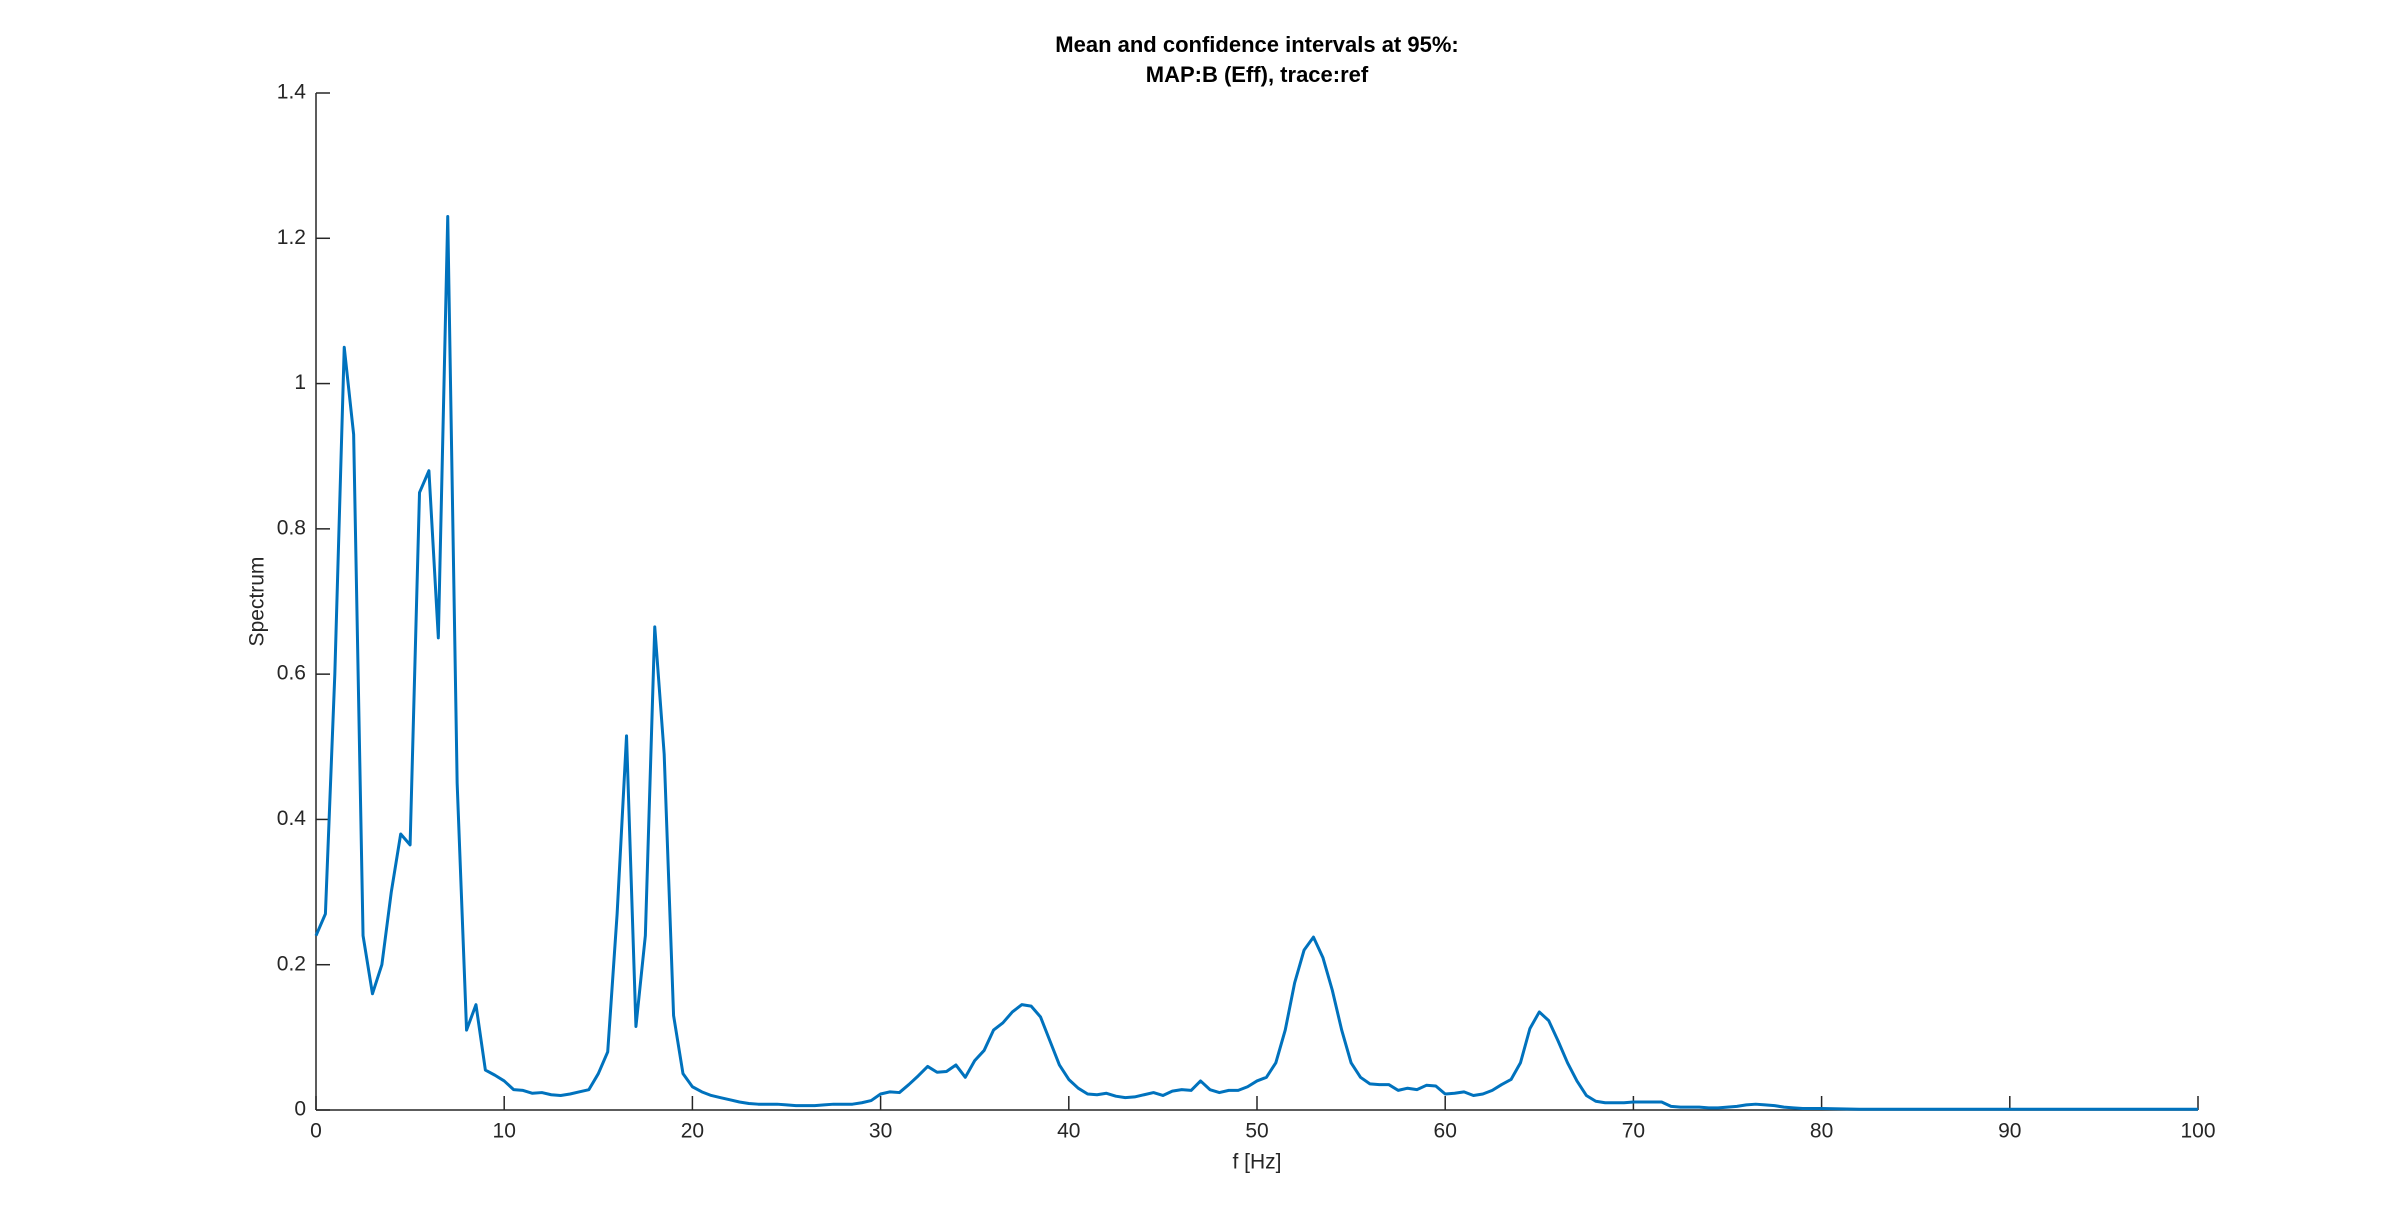 This screenshot has height=1232, width=2400. Describe the element at coordinates (300, 1109) in the screenshot. I see `y-tick-label: 0` at that location.